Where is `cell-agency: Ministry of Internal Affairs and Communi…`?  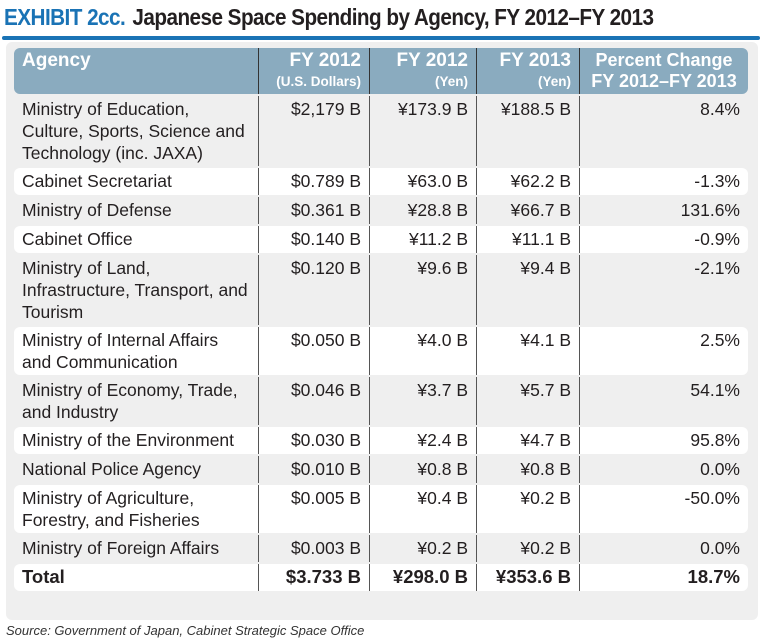 cell-agency: Ministry of Internal Affairs and Communi… is located at coordinates (136, 351).